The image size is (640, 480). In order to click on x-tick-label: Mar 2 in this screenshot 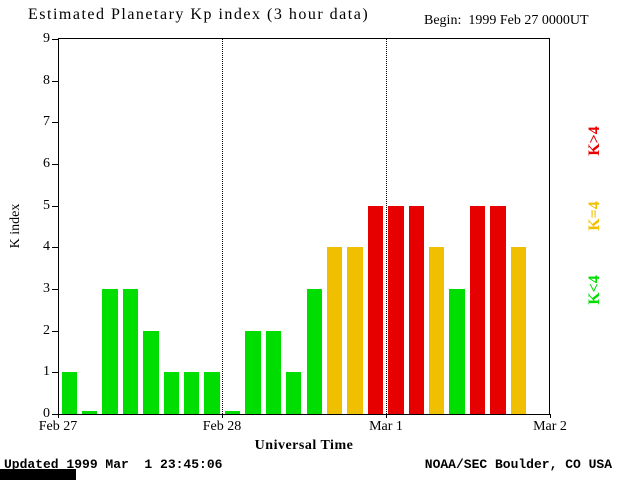, I will do `click(550, 426)`.